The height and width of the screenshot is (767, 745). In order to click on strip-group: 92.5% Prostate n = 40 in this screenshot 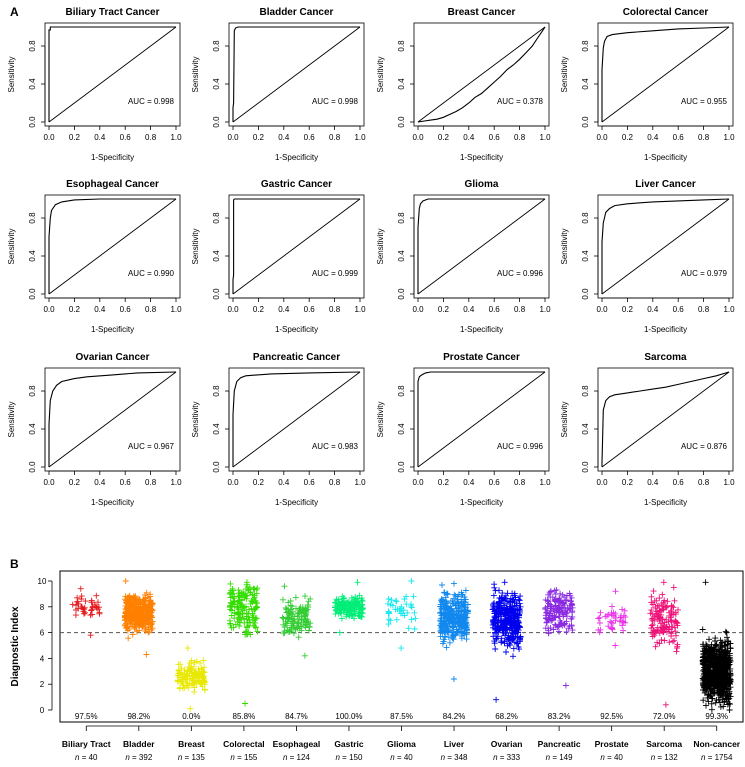, I will do `click(612, 675)`.